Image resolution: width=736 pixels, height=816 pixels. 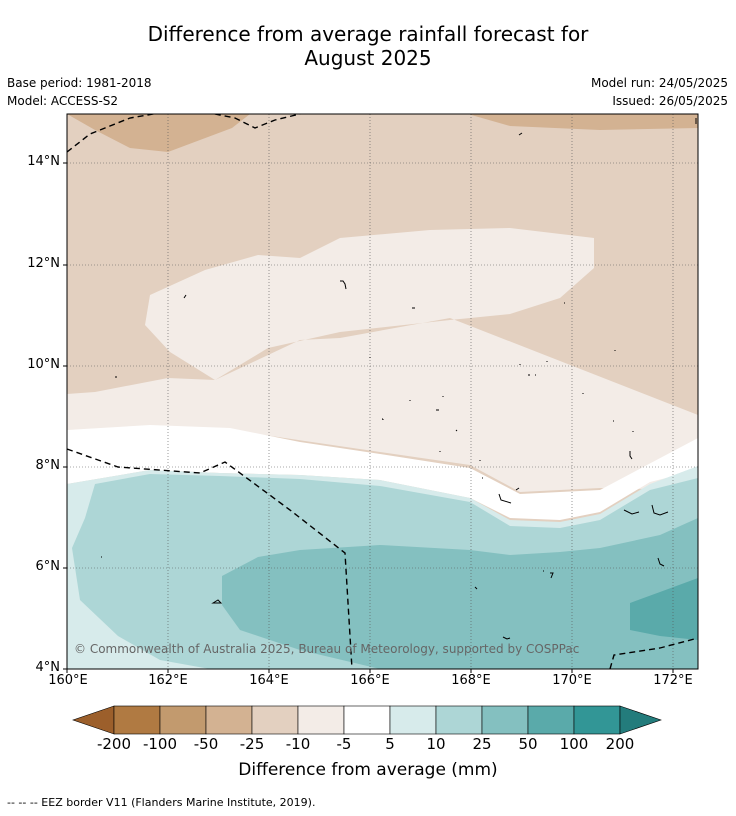 I want to click on y-tick-4n: 4°N, so click(x=48, y=667).